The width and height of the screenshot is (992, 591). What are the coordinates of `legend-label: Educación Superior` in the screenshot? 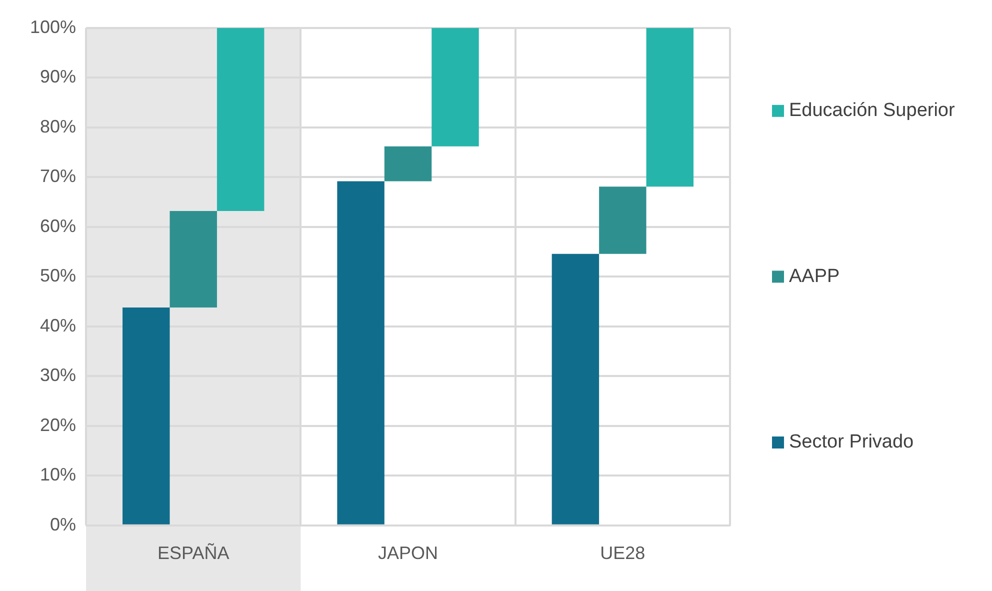 It's located at (872, 111).